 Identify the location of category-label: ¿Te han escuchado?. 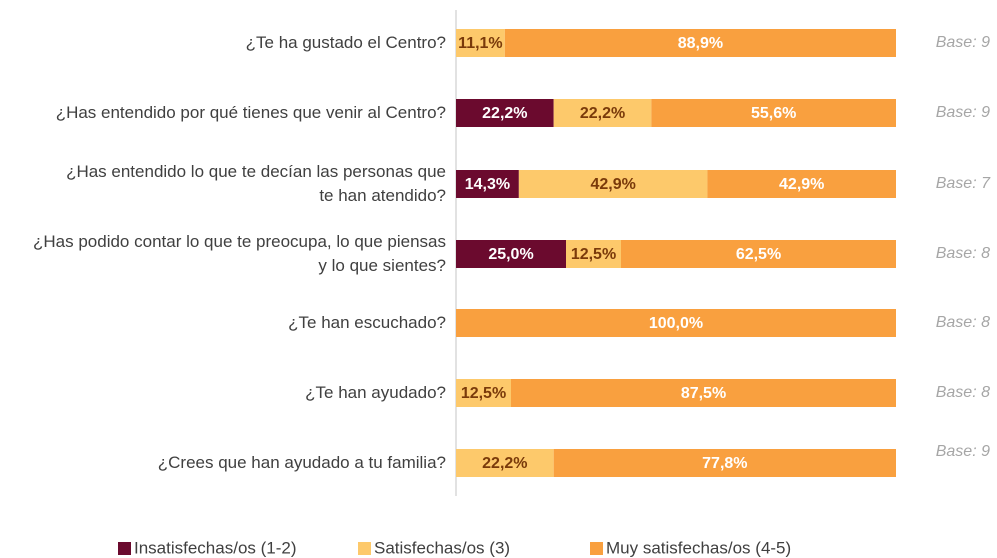
(367, 322).